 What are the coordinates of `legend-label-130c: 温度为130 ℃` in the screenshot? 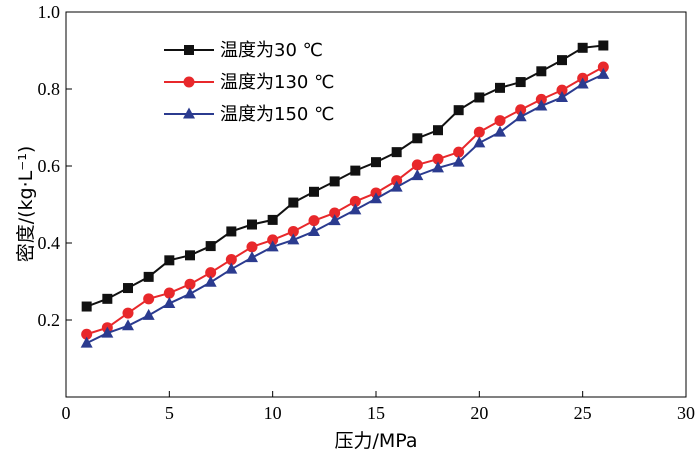 It's located at (277, 82).